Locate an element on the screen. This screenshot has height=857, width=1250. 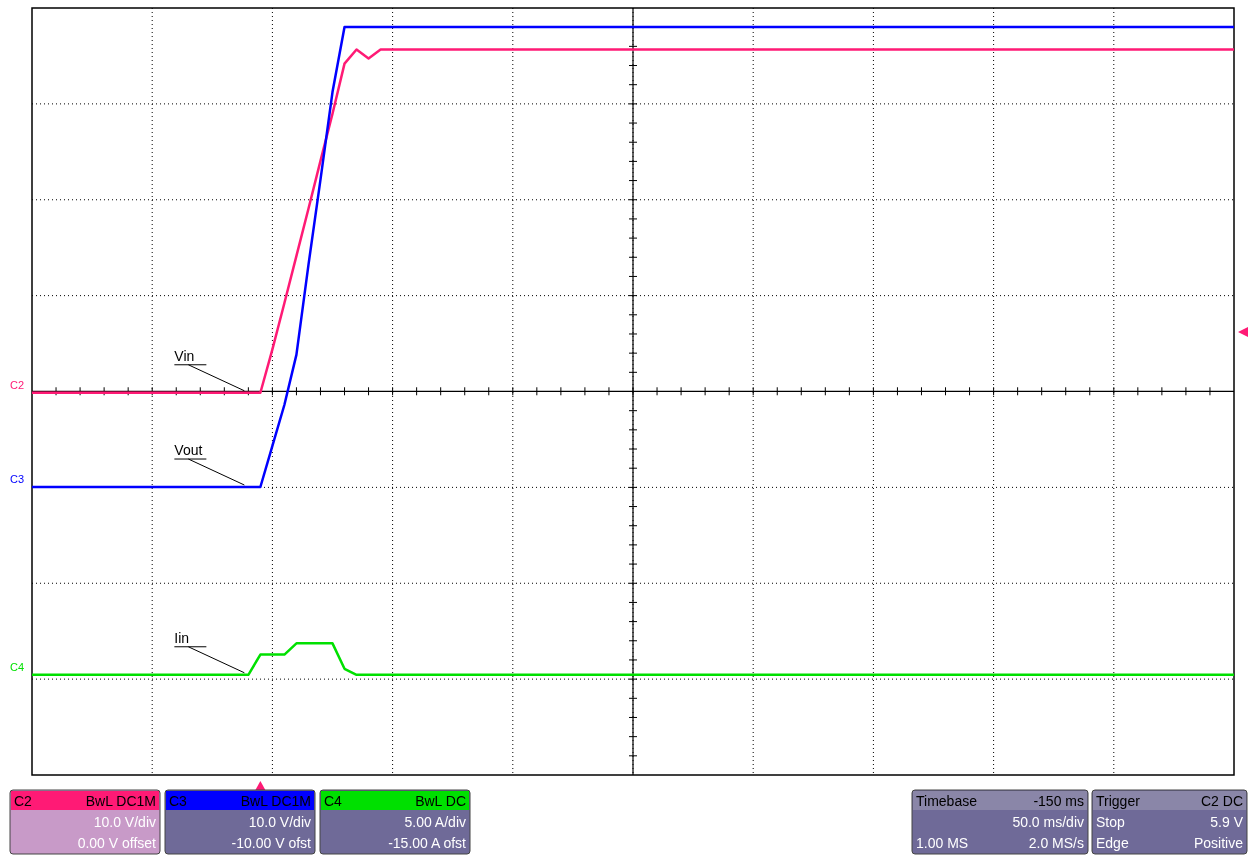
text: C3 is located at coordinates (17, 479).